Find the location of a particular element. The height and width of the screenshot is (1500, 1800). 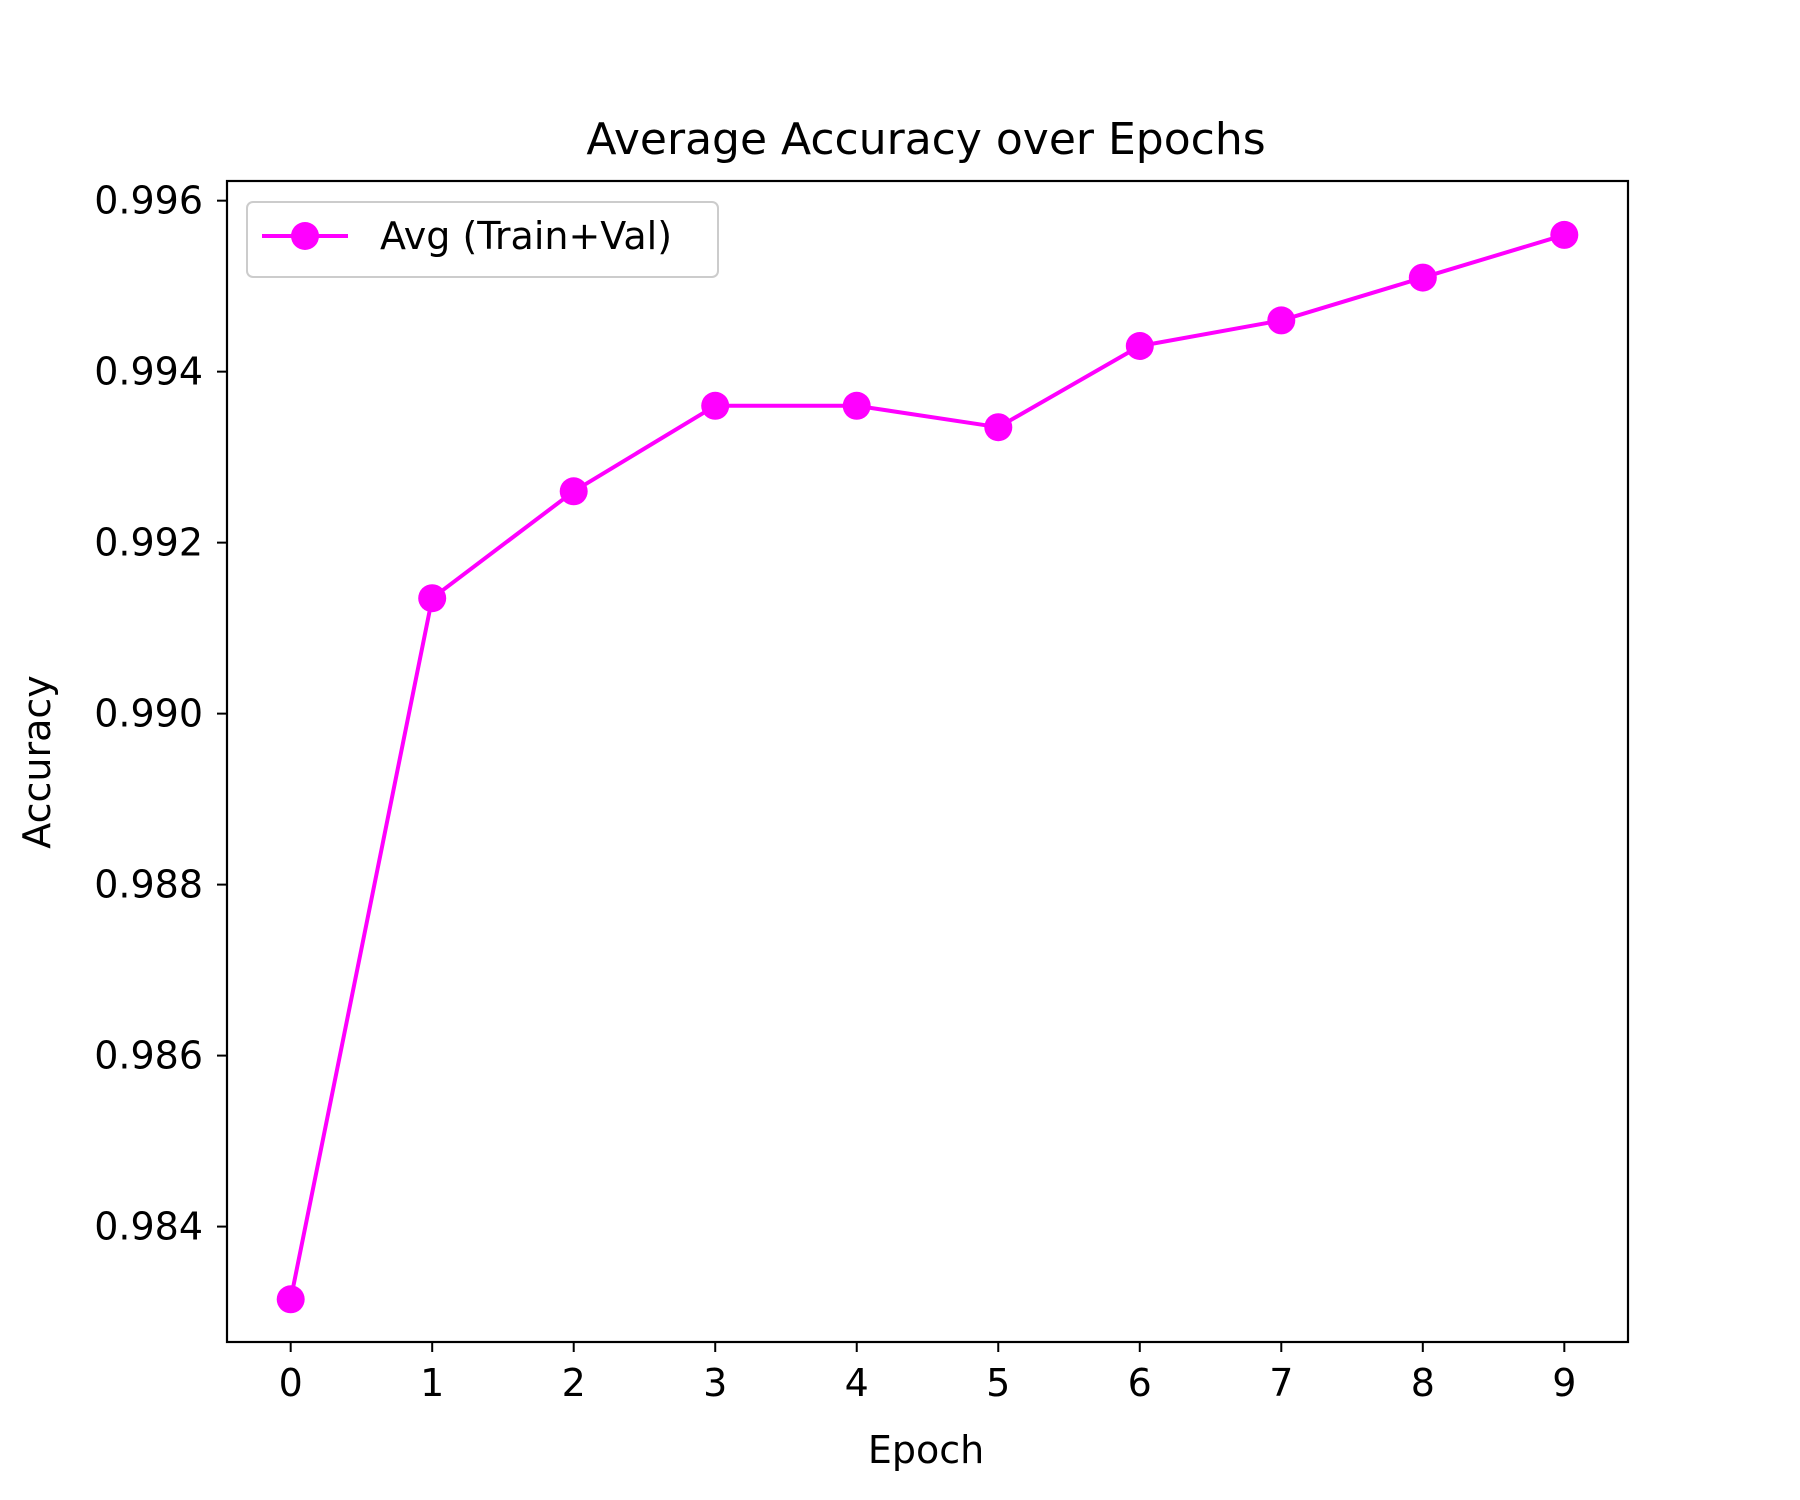

y-tick-label: 0.990 is located at coordinates (148, 714).